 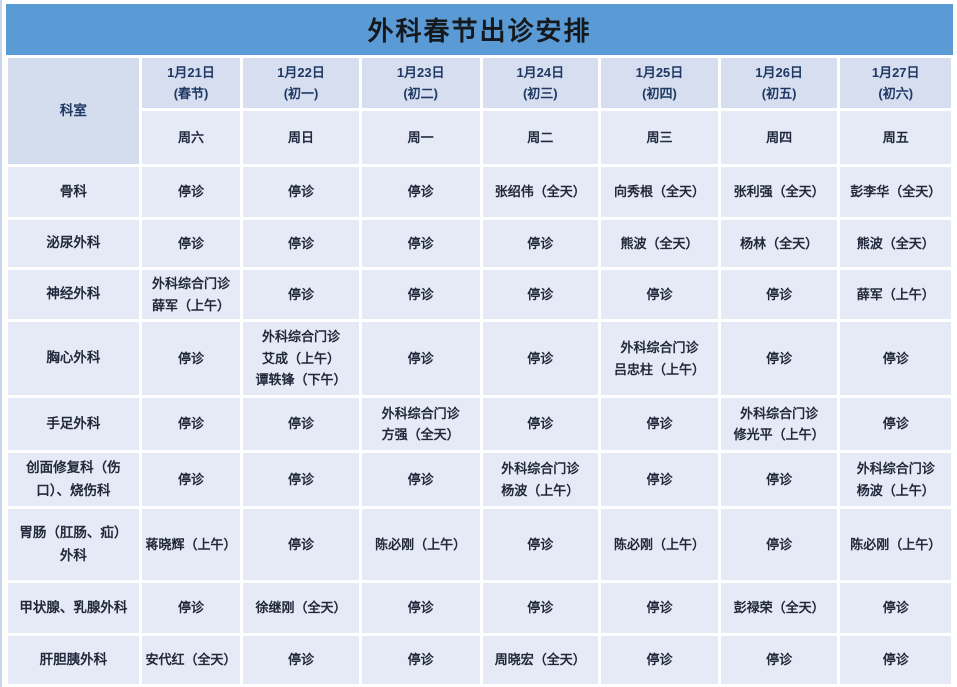 I want to click on table-row: 骨科 停诊 停诊 停诊 张绍伟（全天） 向秀根（全天） 张利强（全天） 彭李华（全天）, so click(x=479, y=192).